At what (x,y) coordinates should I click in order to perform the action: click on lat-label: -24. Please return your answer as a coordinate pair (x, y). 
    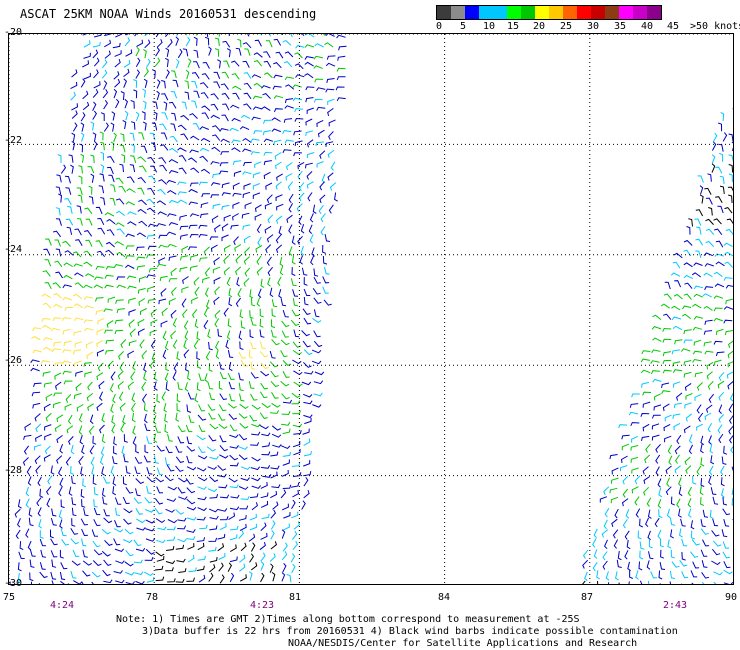
    Looking at the image, I should click on (13, 249).